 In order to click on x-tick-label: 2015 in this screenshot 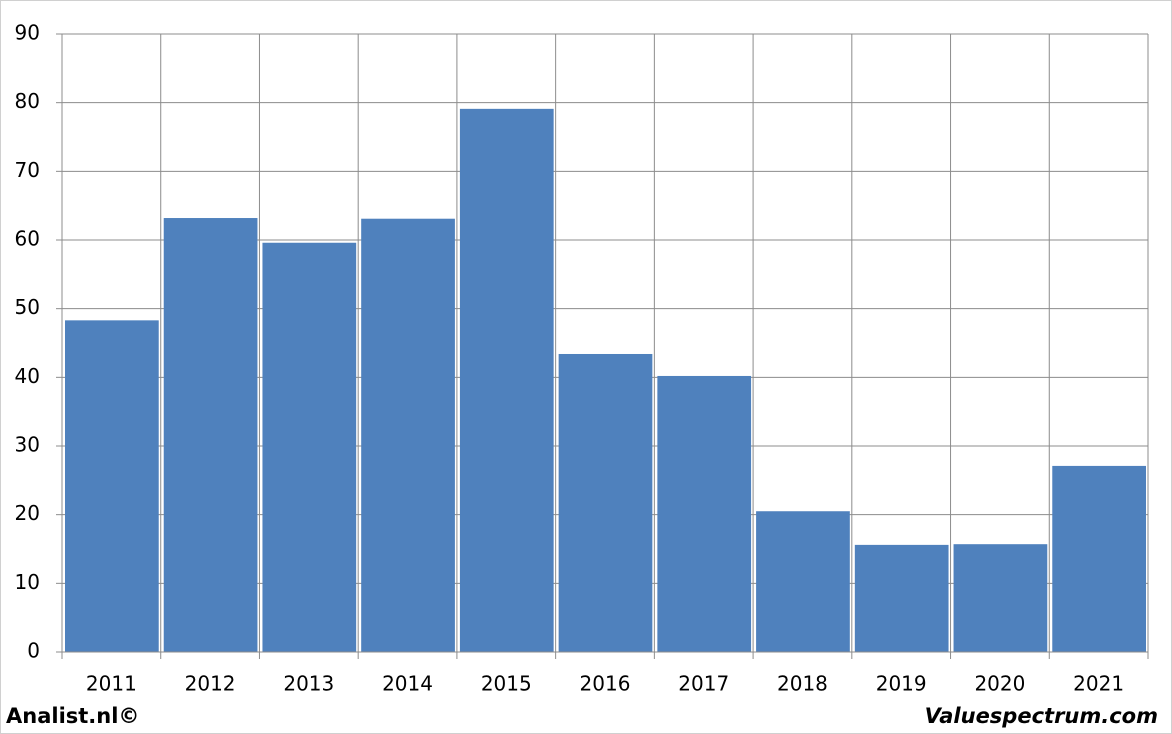, I will do `click(506, 684)`.